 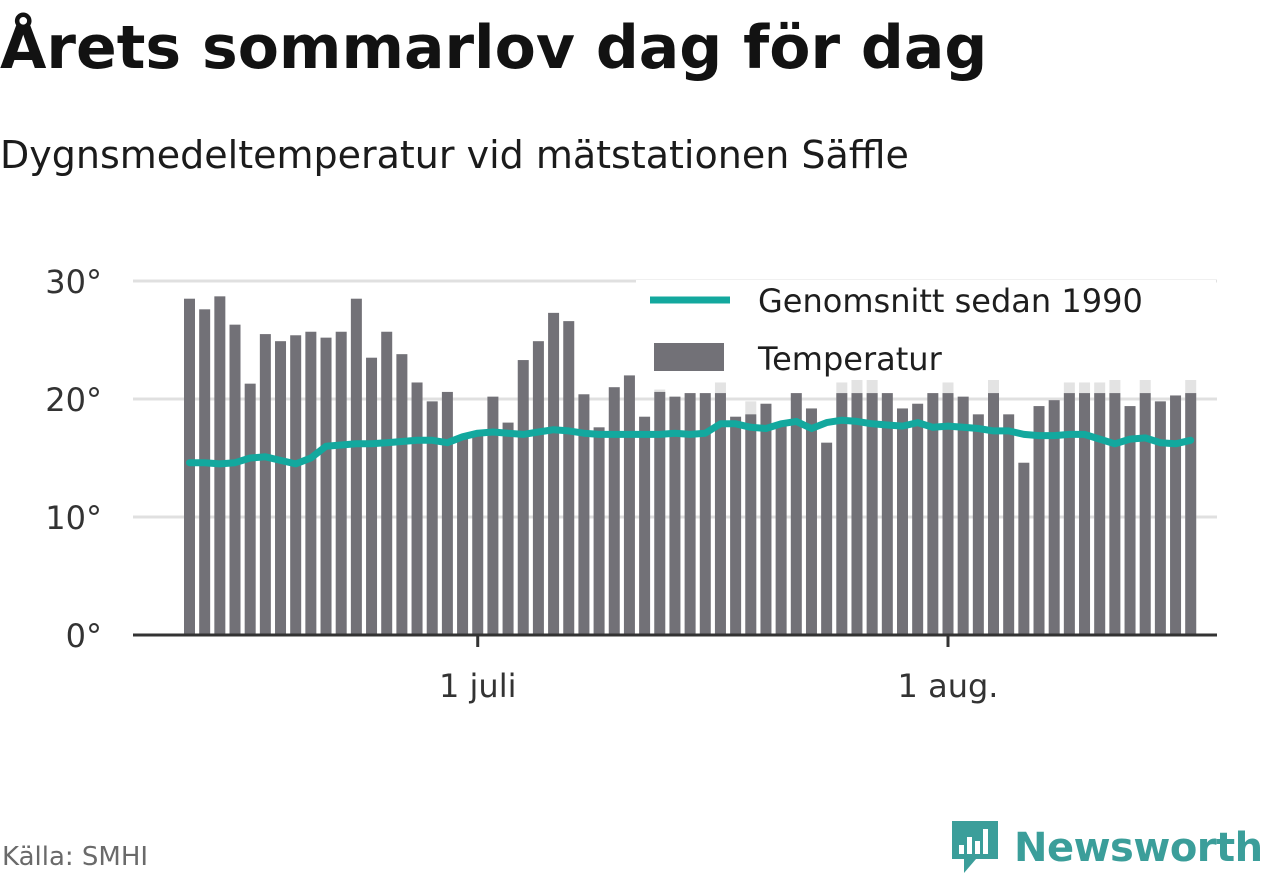 What do you see at coordinates (73, 400) in the screenshot?
I see `y-tick-label: 20°` at bounding box center [73, 400].